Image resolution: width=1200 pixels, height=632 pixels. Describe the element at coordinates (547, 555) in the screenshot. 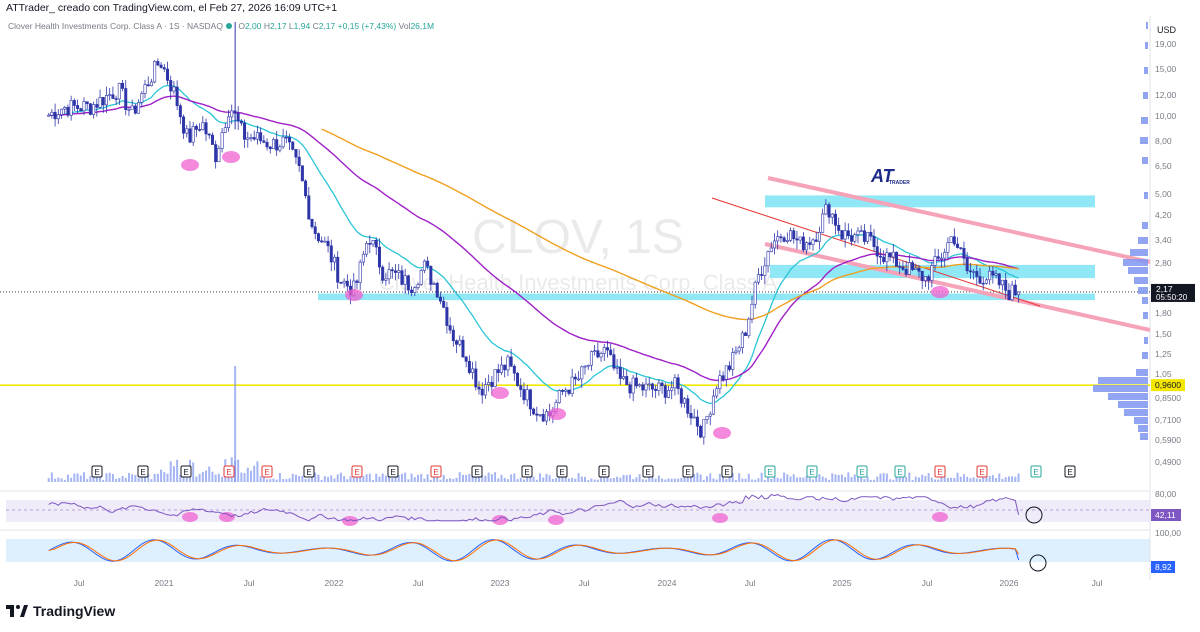

I see `stochastic-pane` at that location.